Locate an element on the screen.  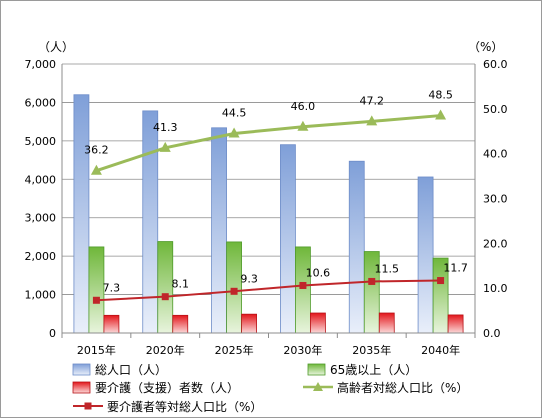
elderly-ratio-data-label: 44.5 is located at coordinates (234, 112).